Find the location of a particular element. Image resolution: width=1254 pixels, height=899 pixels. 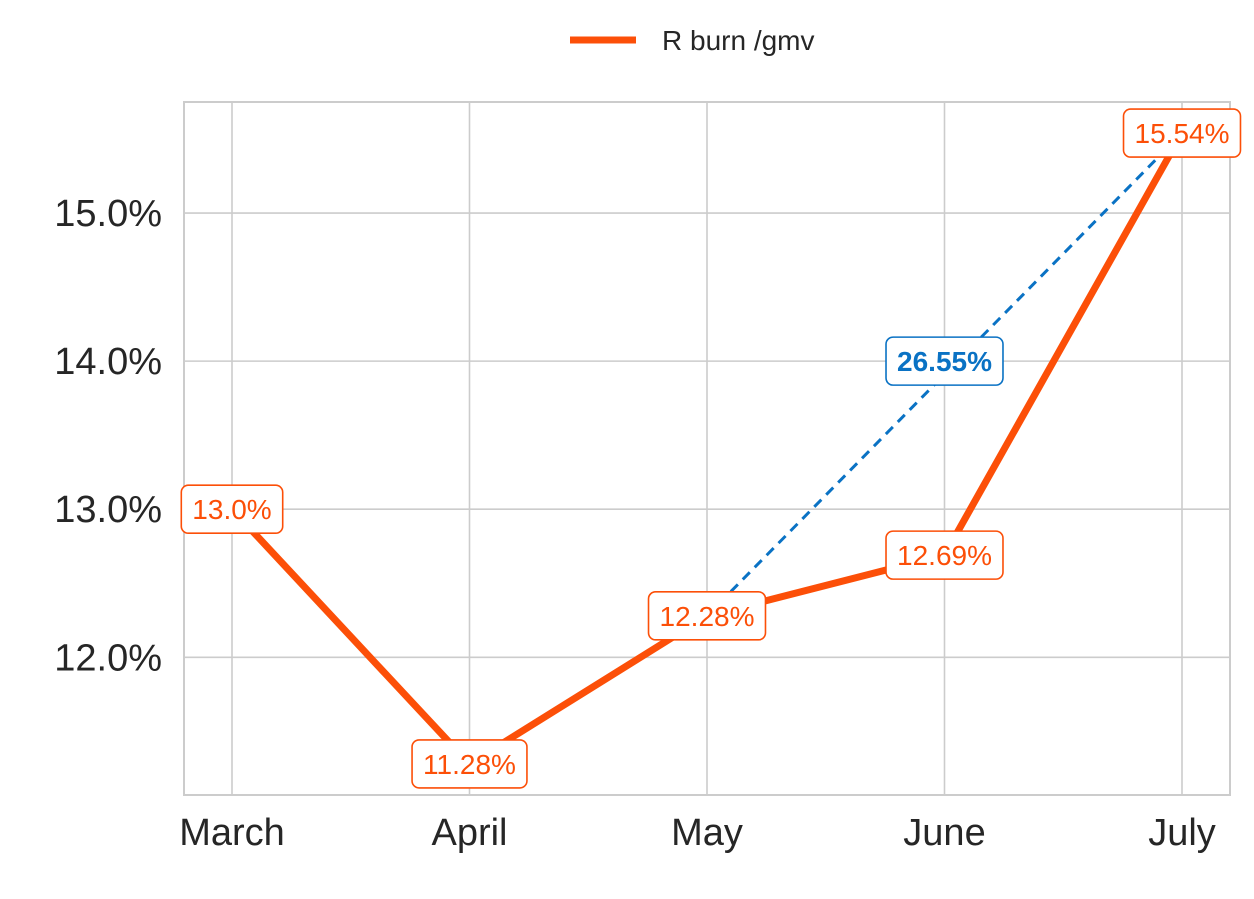

data-label: 12.28% is located at coordinates (707, 616).